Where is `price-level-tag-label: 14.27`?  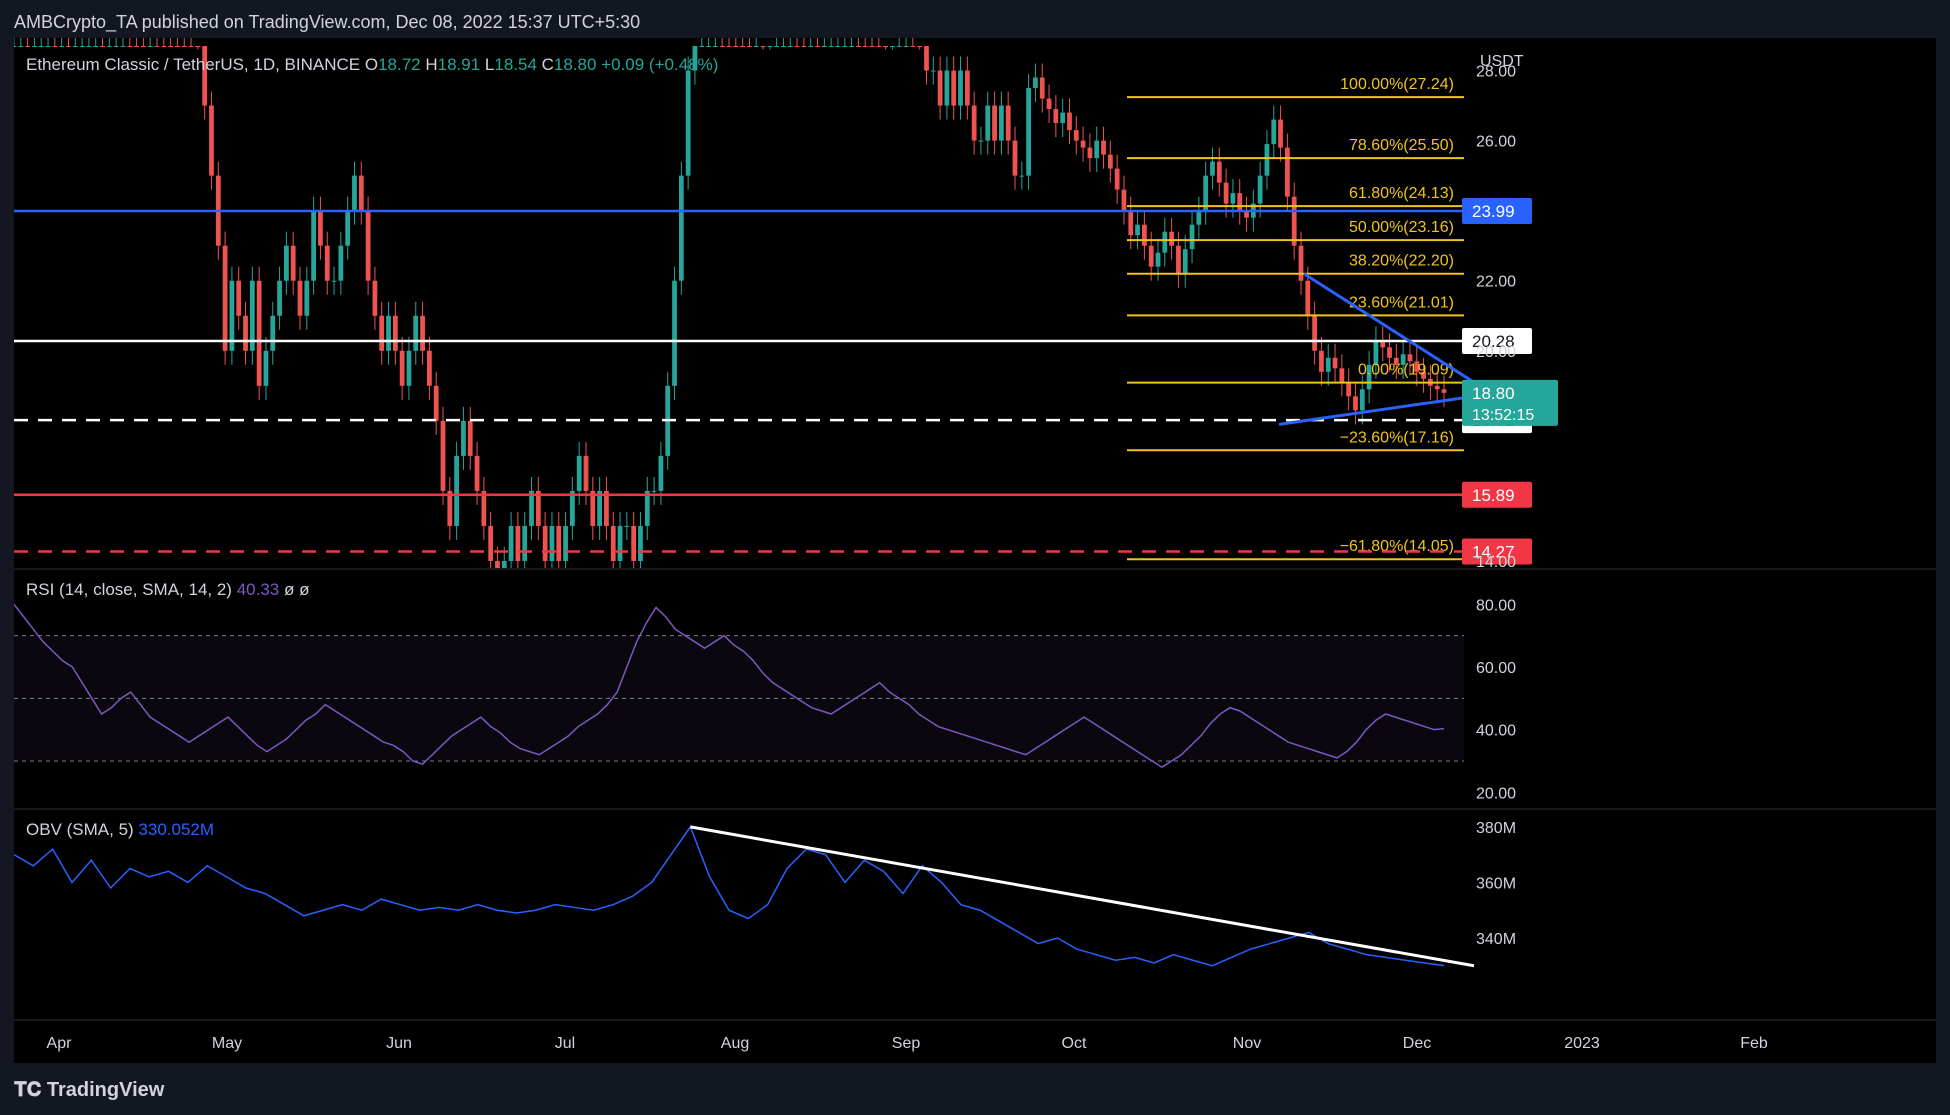 price-level-tag-label: 14.27 is located at coordinates (1493, 552).